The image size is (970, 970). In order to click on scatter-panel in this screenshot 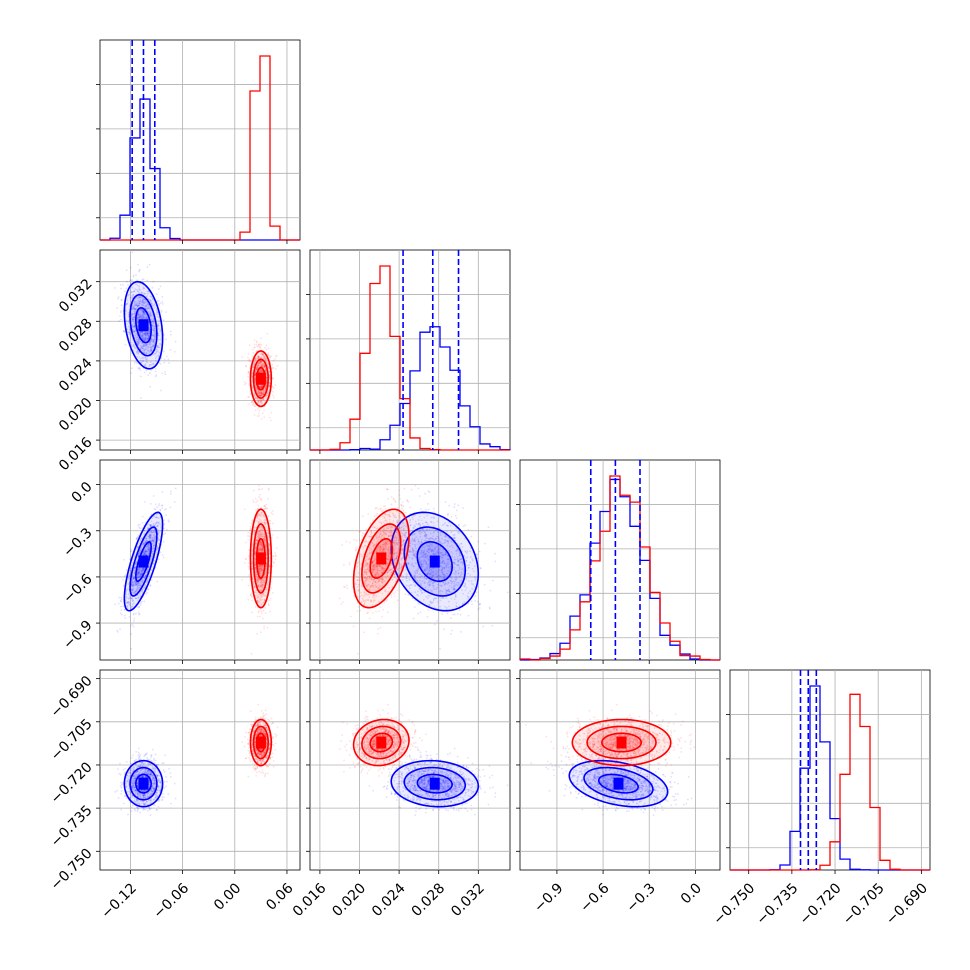, I will do `click(408, 561)`.